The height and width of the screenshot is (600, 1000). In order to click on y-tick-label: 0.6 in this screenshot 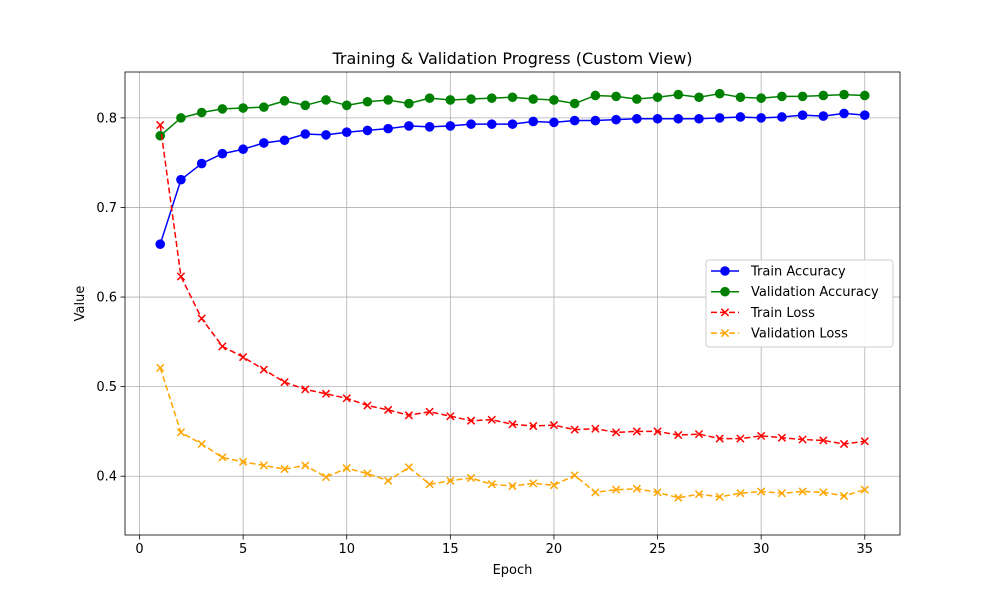, I will do `click(106, 298)`.